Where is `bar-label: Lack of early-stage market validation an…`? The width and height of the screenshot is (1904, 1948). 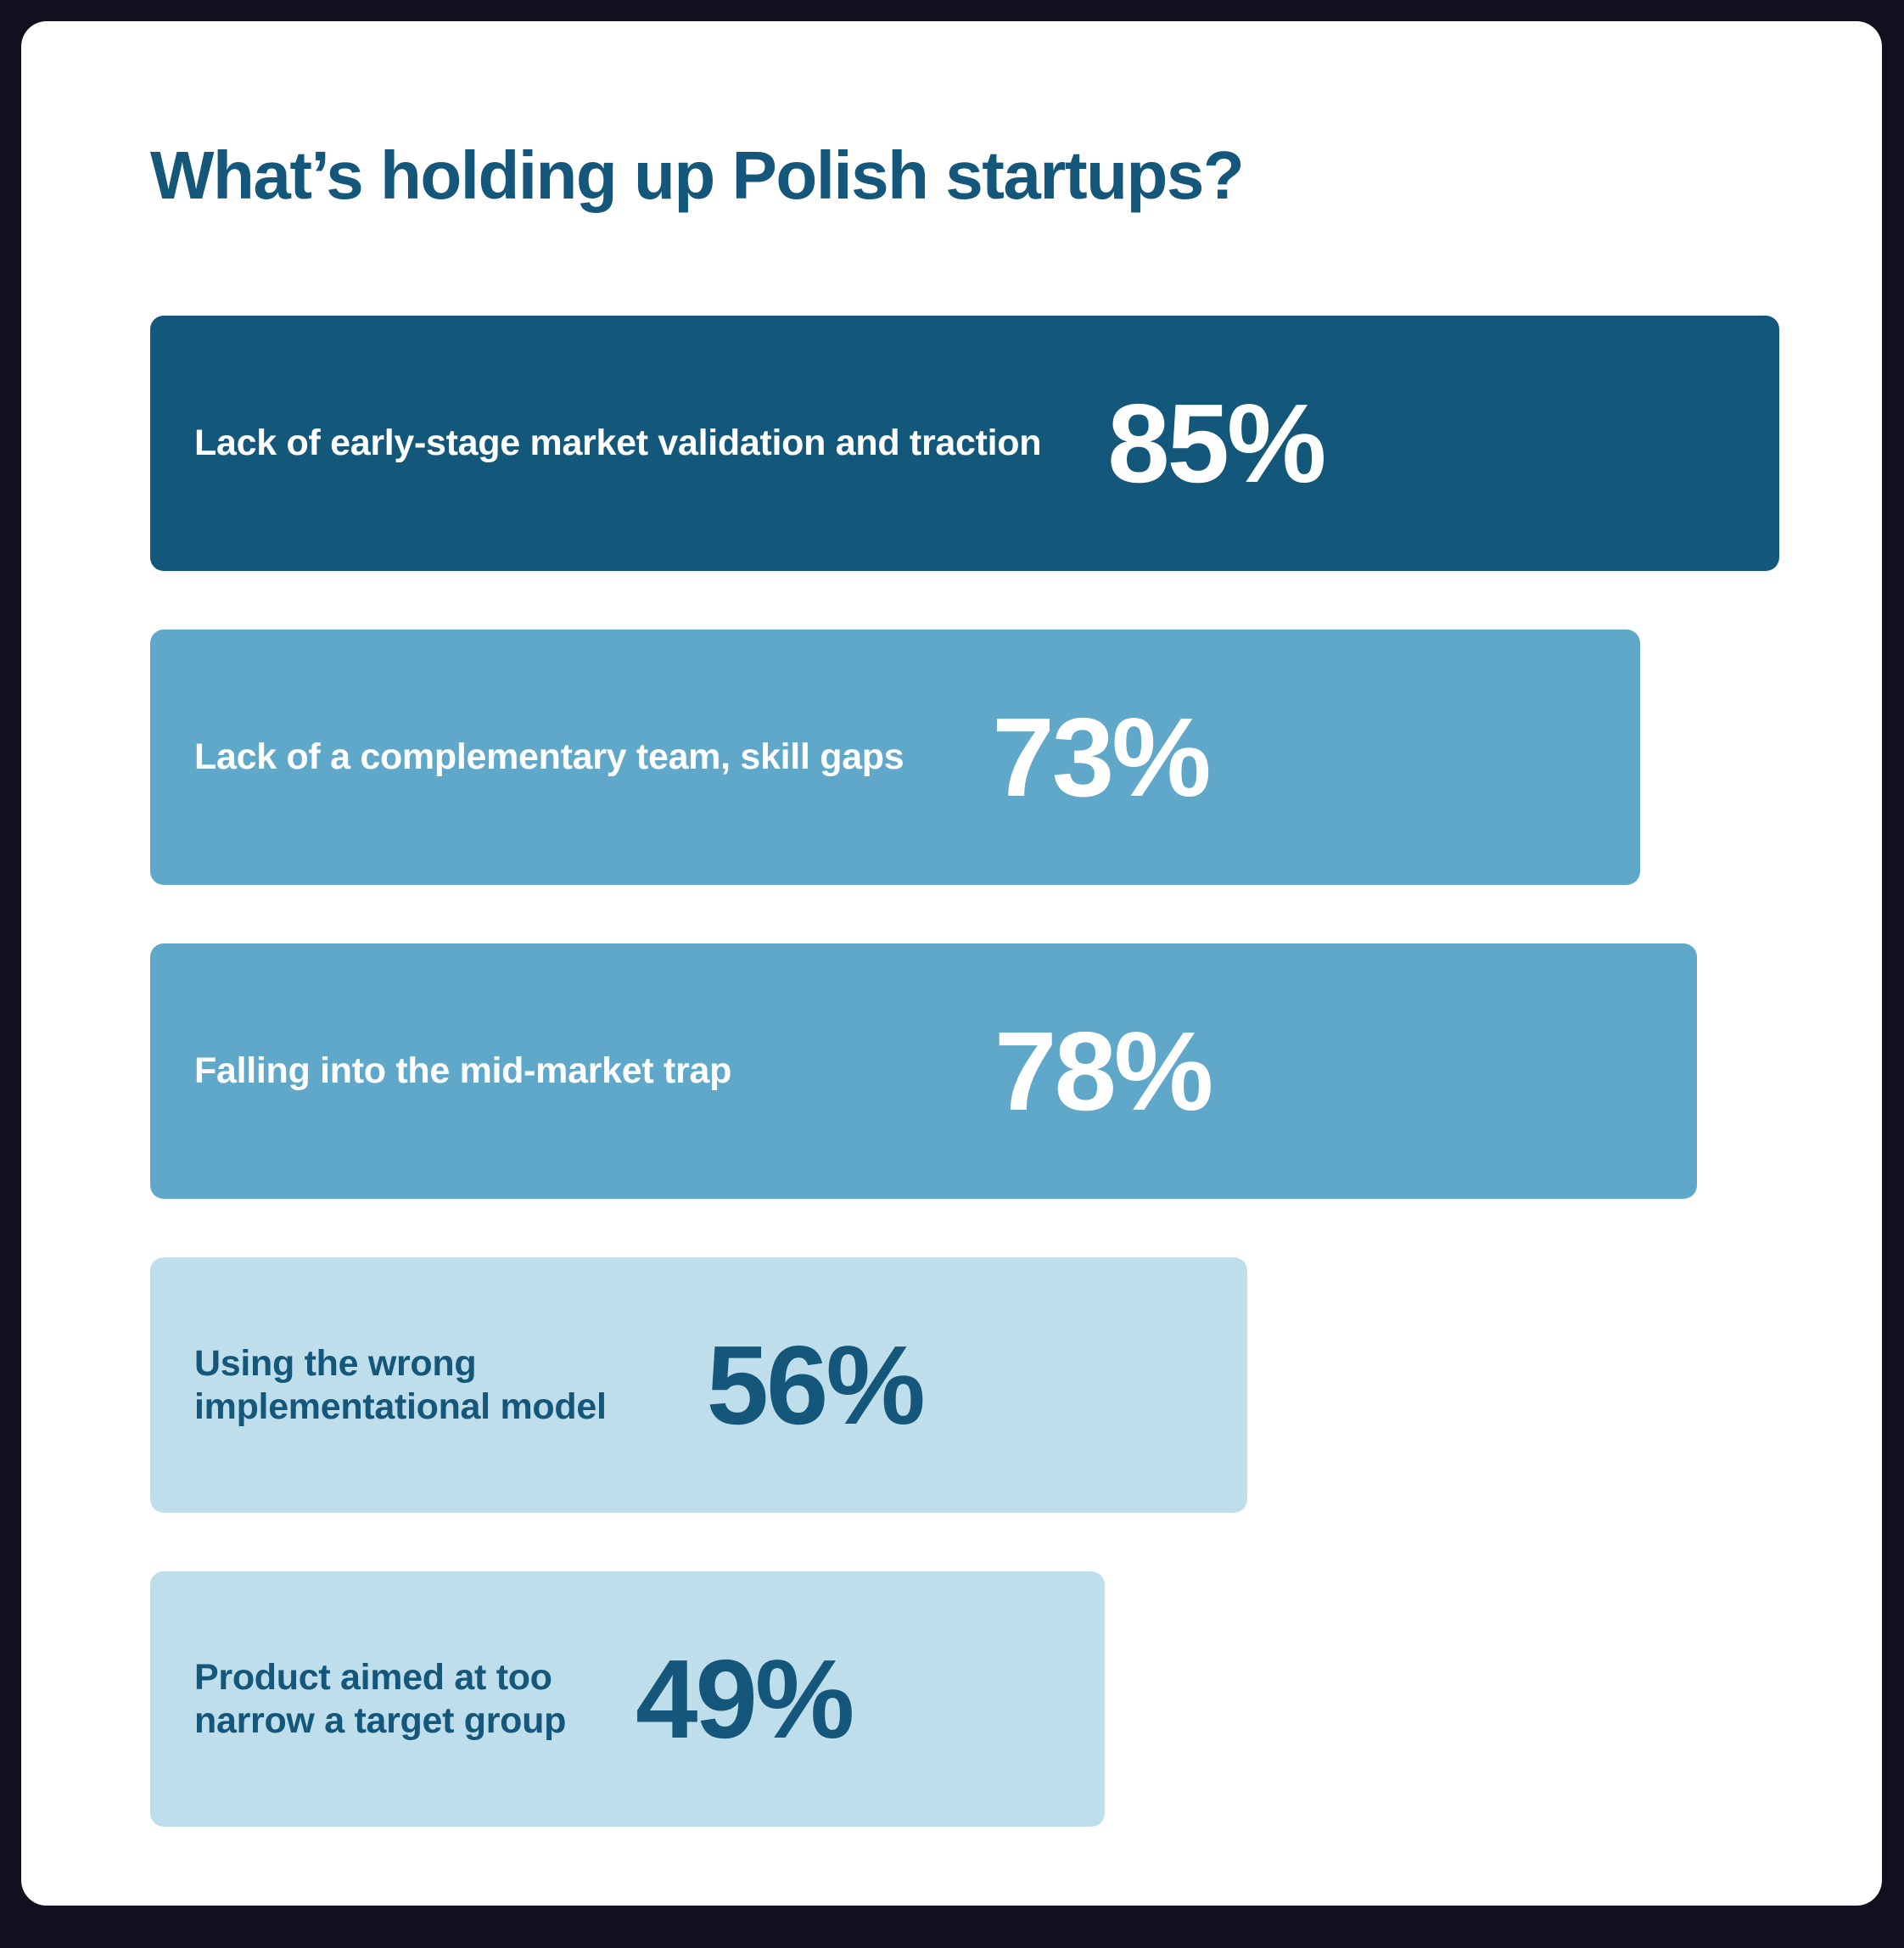 bar-label: Lack of early-stage market validation an… is located at coordinates (618, 444).